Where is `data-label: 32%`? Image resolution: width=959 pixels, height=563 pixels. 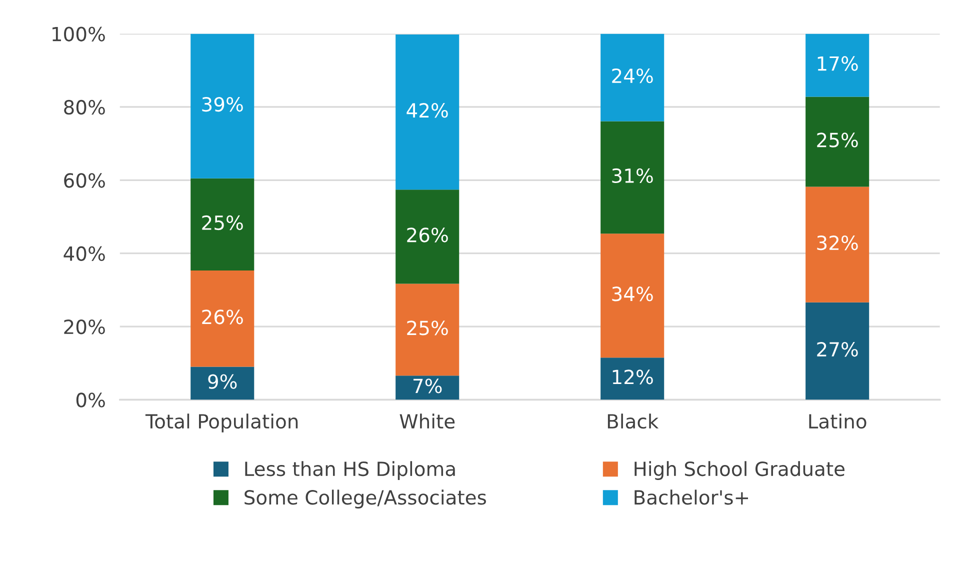
data-label: 32% is located at coordinates (837, 243).